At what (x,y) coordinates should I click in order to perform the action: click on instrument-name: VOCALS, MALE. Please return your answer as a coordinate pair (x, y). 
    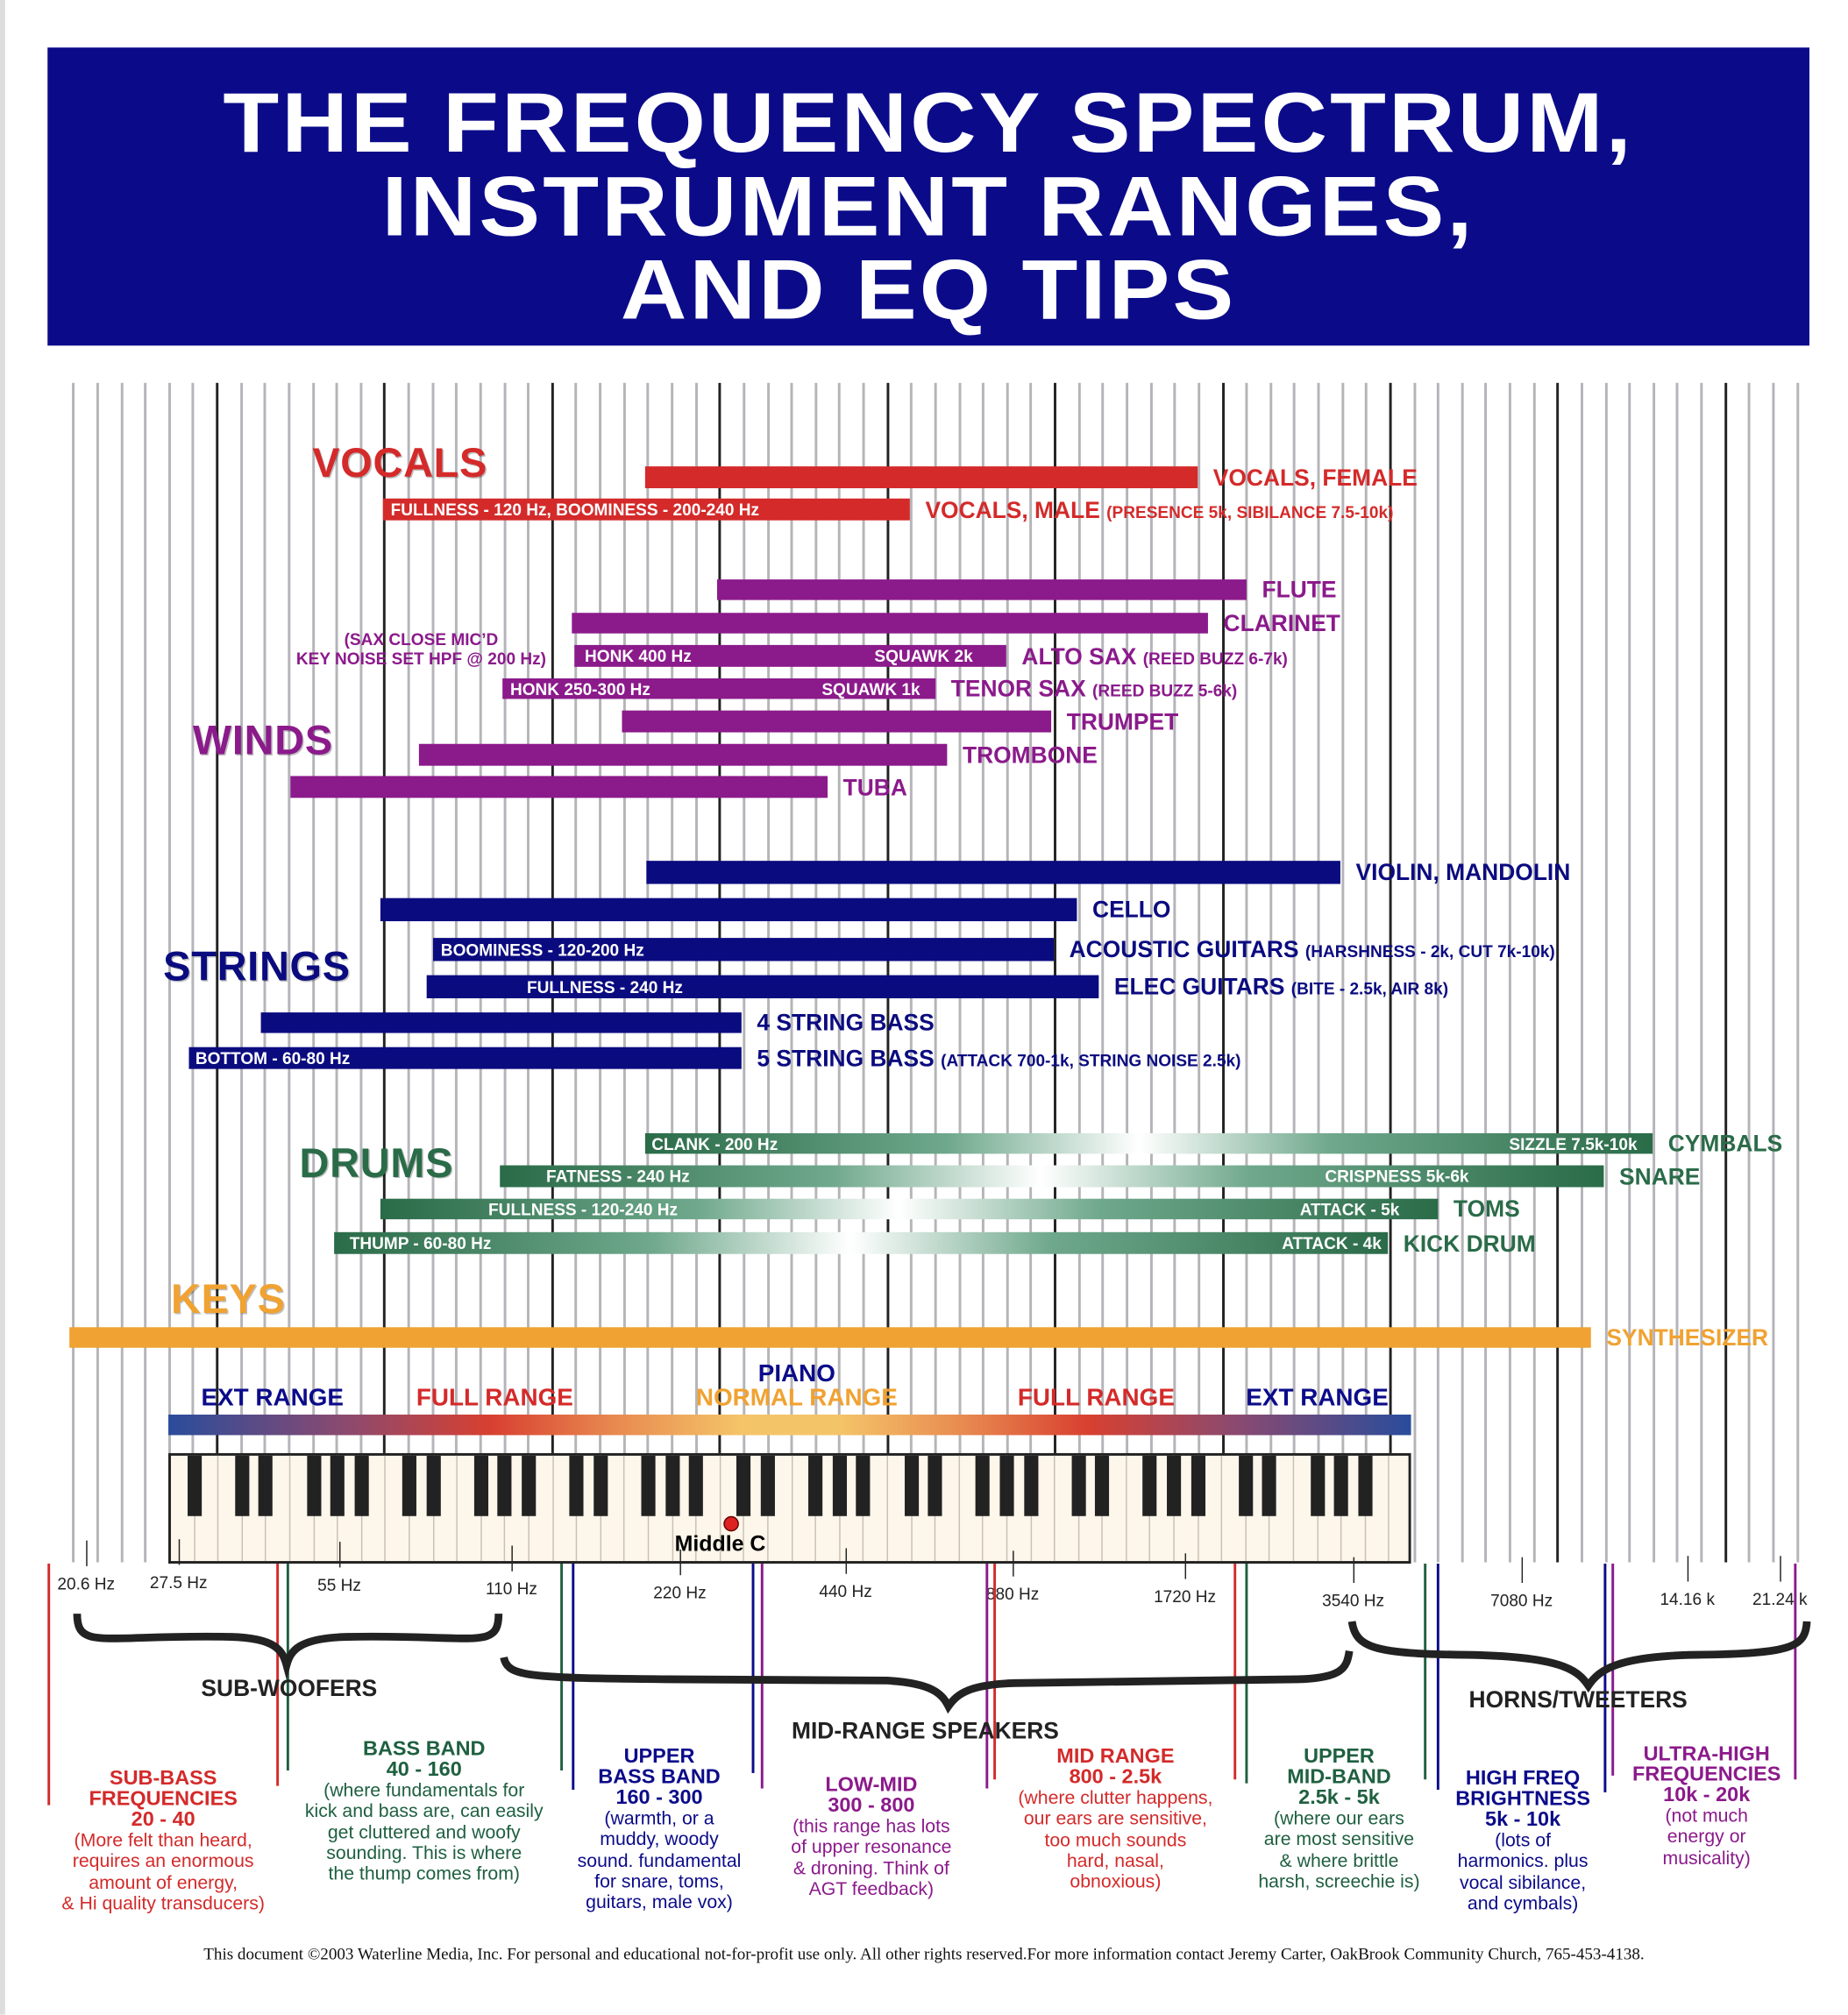
    Looking at the image, I should click on (1013, 509).